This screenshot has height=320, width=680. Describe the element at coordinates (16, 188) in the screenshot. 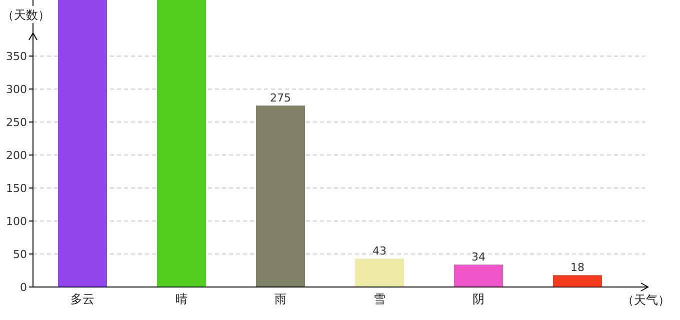

I see `y-tick-label: 150` at that location.